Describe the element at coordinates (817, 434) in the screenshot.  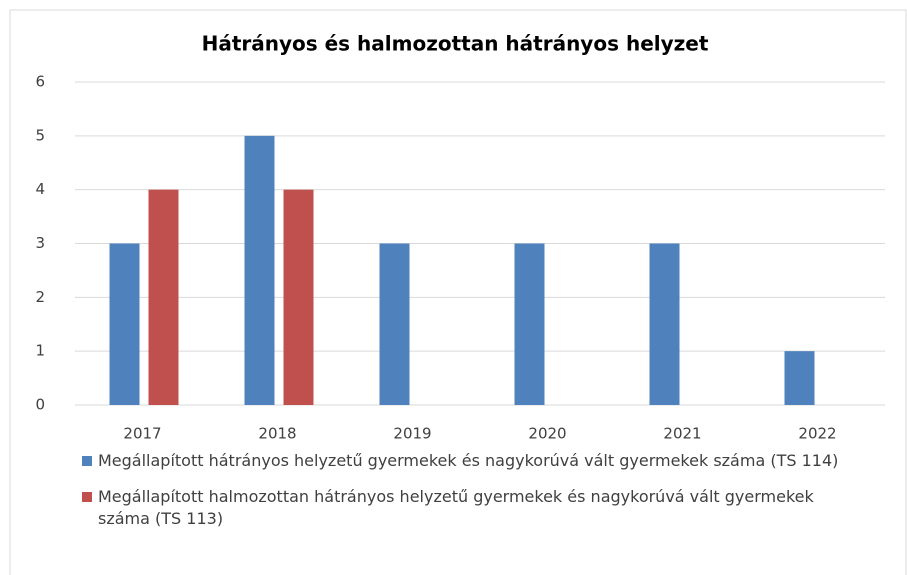
I see `x-tick-label: 2022` at that location.